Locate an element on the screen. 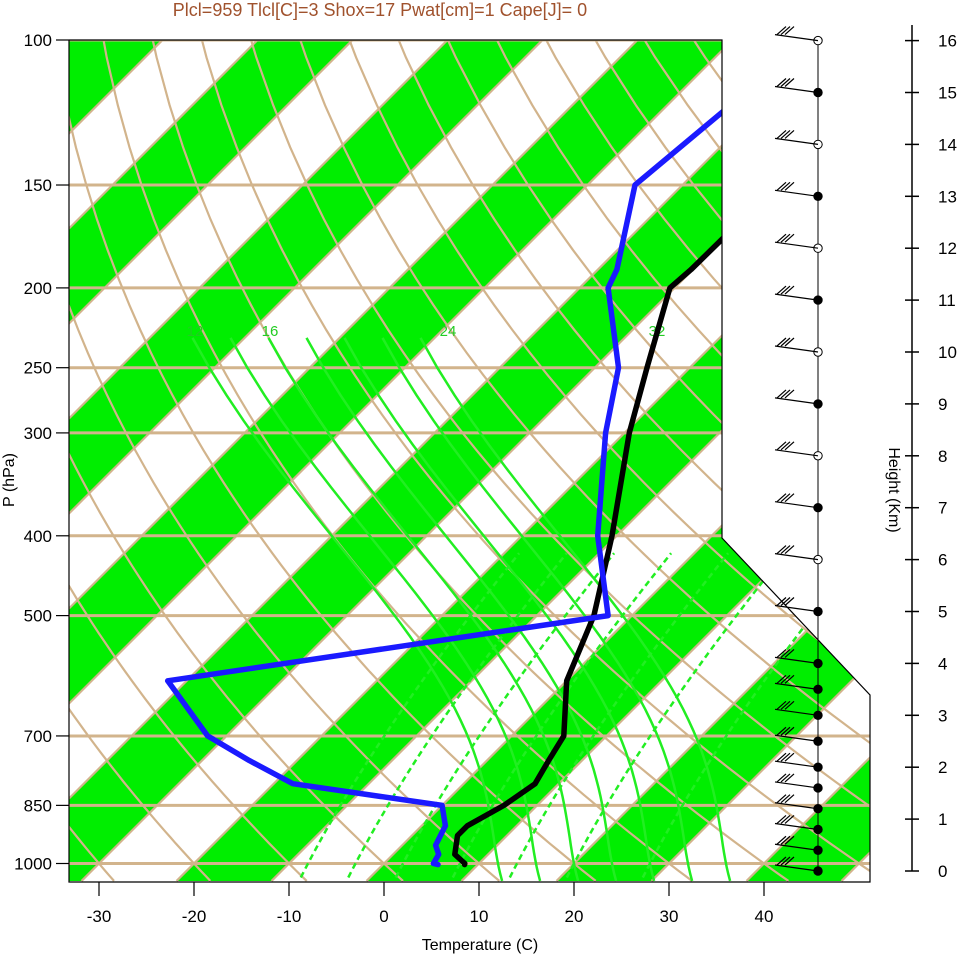  x-tick-label: 10 is located at coordinates (479, 916).